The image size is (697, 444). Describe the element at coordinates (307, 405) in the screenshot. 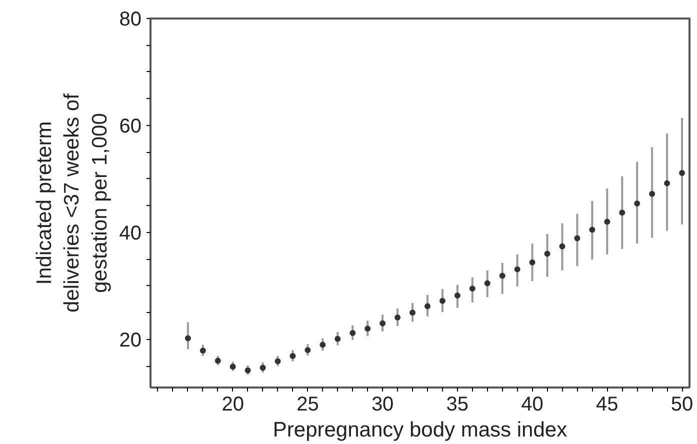

I see `x-tick-label: 25` at that location.